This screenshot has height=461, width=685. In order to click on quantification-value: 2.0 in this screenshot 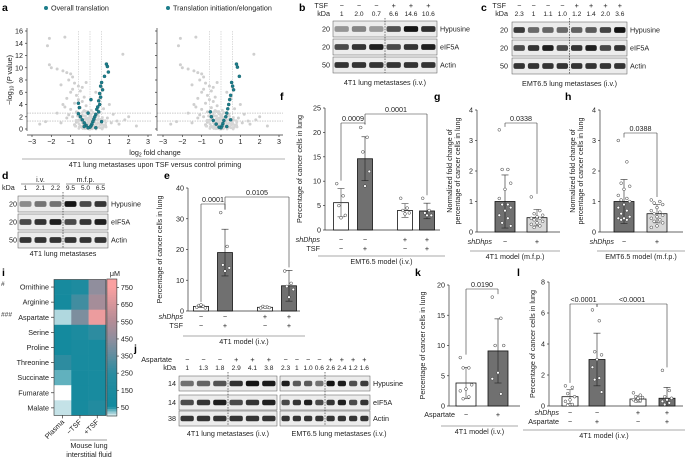, I will do `click(605, 14)`.